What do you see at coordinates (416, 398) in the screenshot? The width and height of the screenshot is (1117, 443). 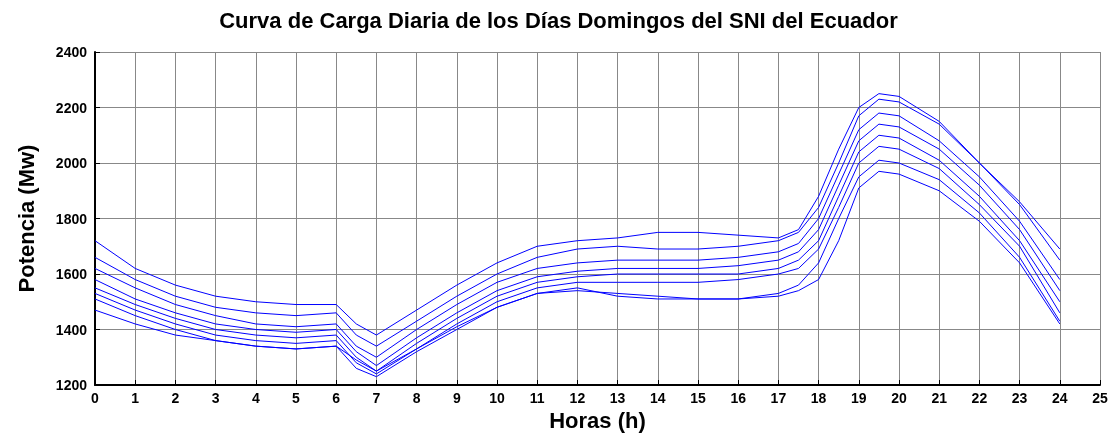 I see `x-tick-label: 8` at bounding box center [416, 398].